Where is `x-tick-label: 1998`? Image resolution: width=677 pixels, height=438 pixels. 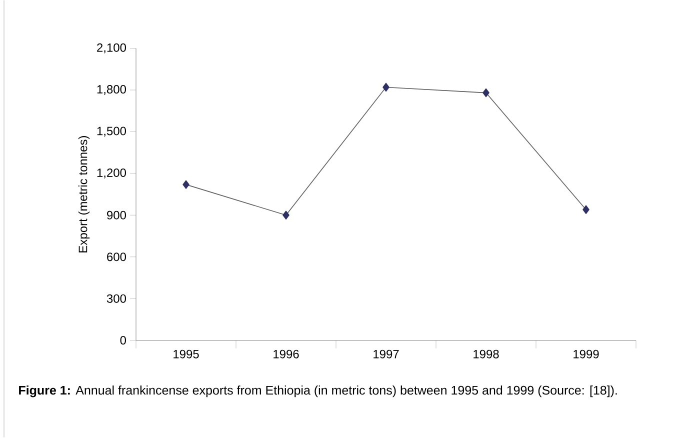 x-tick-label: 1998 is located at coordinates (486, 354).